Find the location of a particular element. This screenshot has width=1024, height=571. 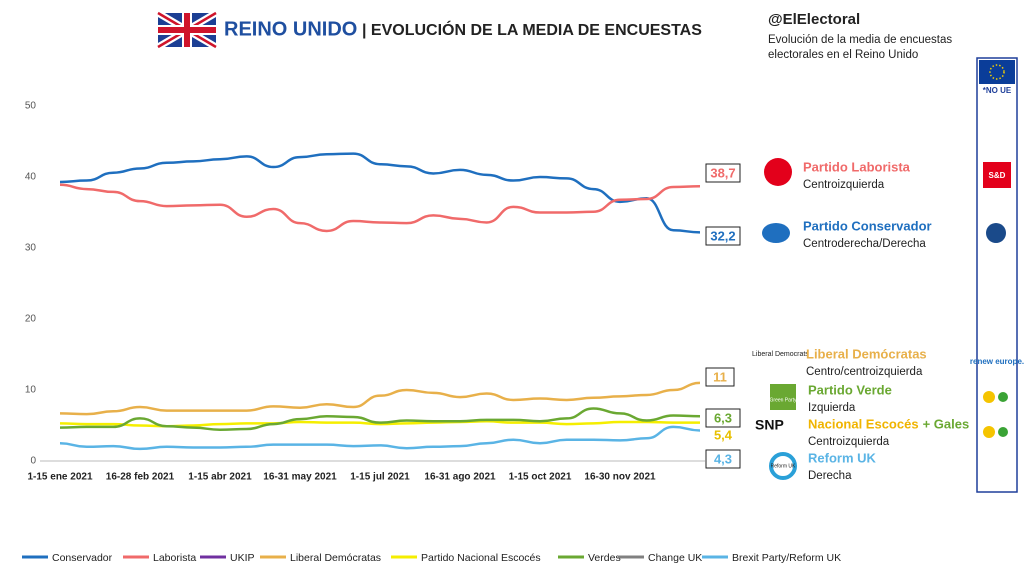

party-logos is located at coordinates (779, 319).